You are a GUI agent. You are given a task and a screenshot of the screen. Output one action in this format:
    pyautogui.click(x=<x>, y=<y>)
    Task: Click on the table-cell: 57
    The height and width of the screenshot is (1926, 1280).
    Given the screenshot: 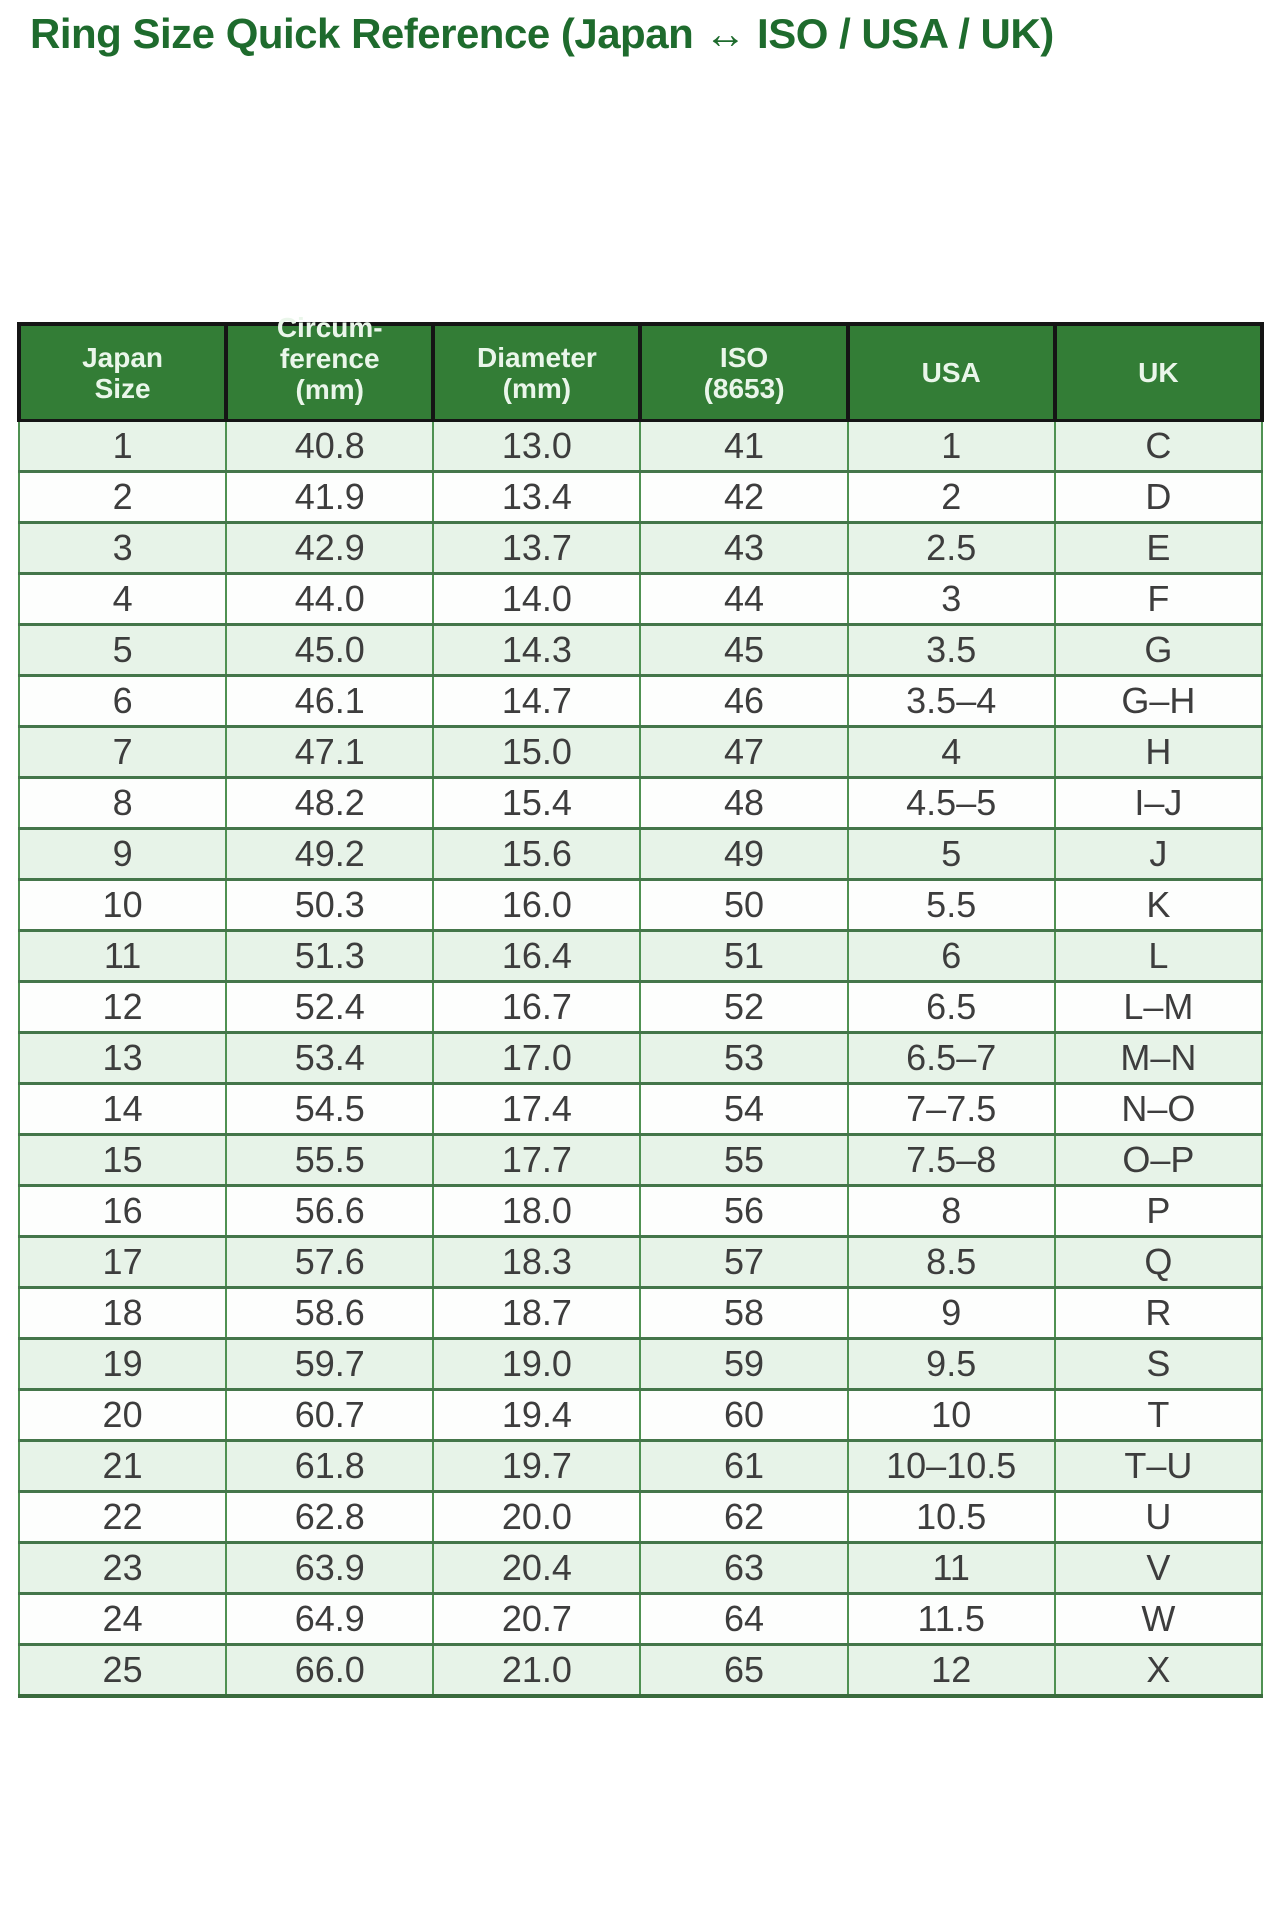 What is the action you would take?
    pyautogui.click(x=744, y=1262)
    